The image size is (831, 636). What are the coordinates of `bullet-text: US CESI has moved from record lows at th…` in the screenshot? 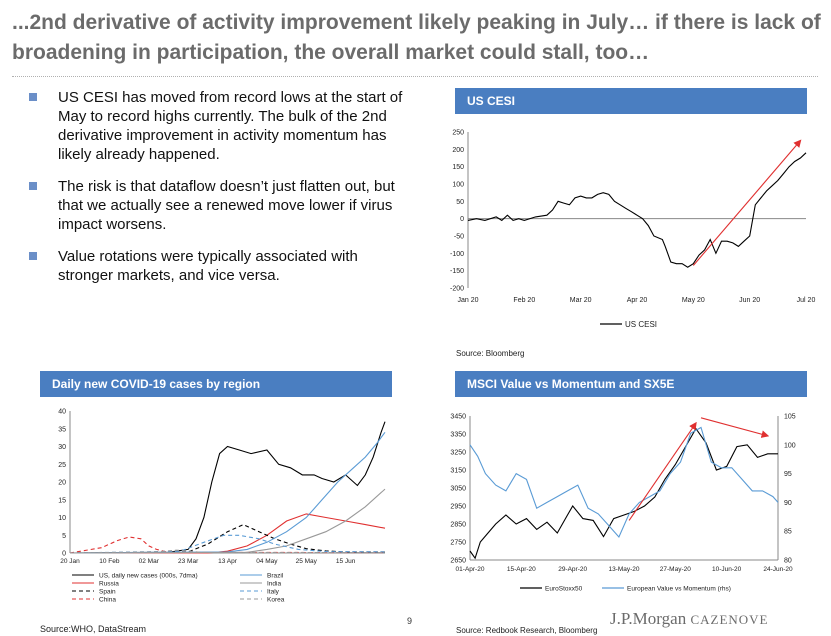 It's located at (230, 126).